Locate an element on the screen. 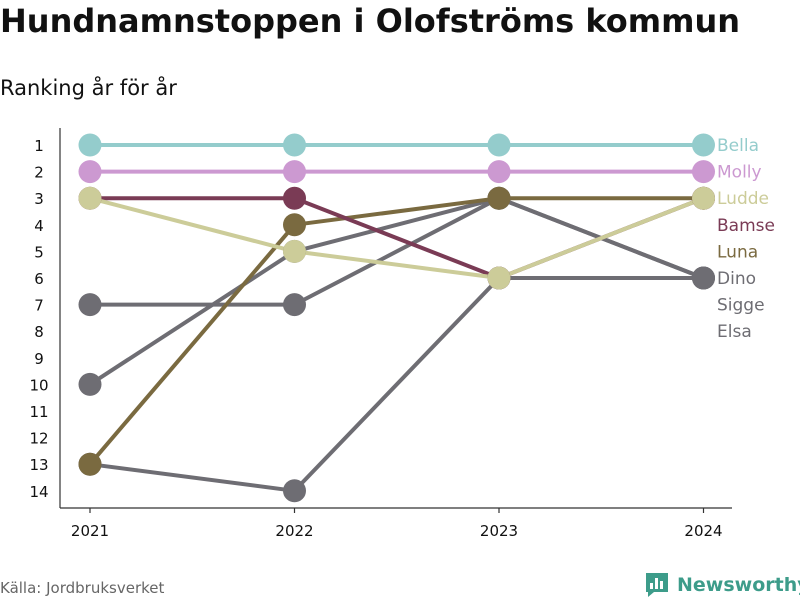 The image size is (800, 600). y-tick-label: 3 is located at coordinates (39, 199).